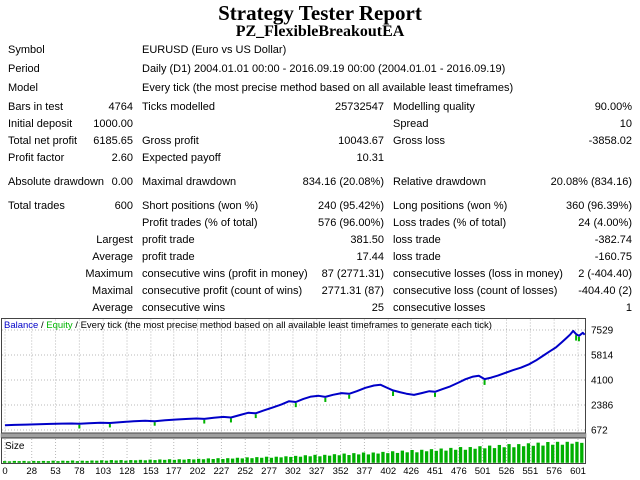  What do you see at coordinates (350, 206) in the screenshot?
I see `stat-value: 240 (95.42%)` at bounding box center [350, 206].